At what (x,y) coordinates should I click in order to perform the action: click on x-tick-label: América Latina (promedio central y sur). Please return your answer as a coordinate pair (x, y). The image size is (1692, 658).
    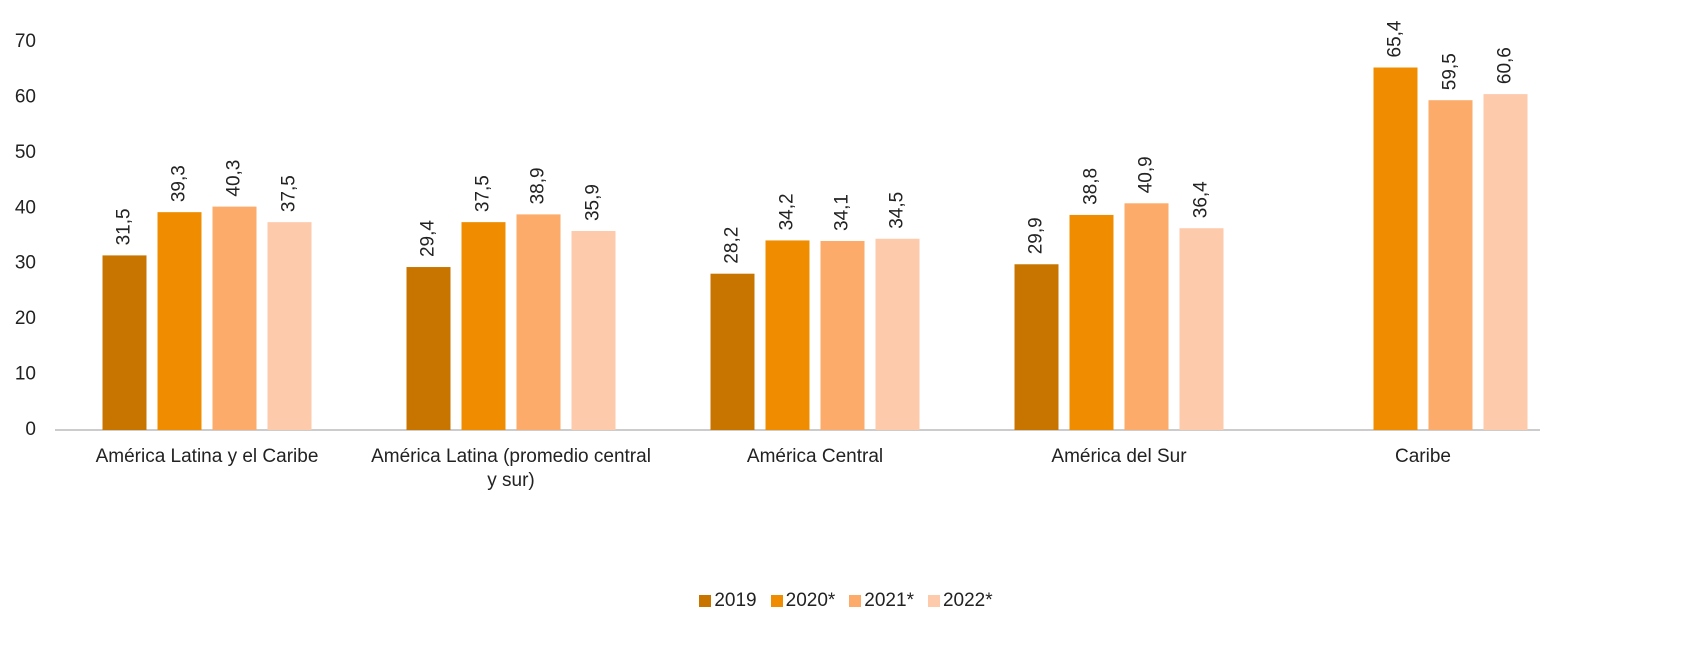
    Looking at the image, I should click on (511, 468).